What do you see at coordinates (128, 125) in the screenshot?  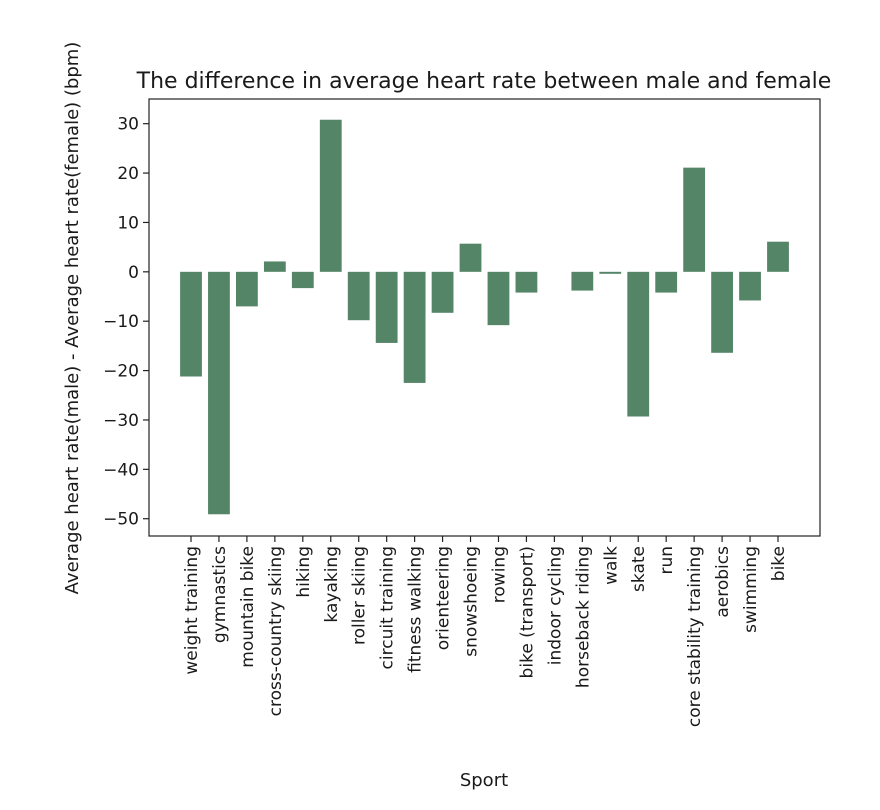 I see `y-tick-label: 30` at bounding box center [128, 125].